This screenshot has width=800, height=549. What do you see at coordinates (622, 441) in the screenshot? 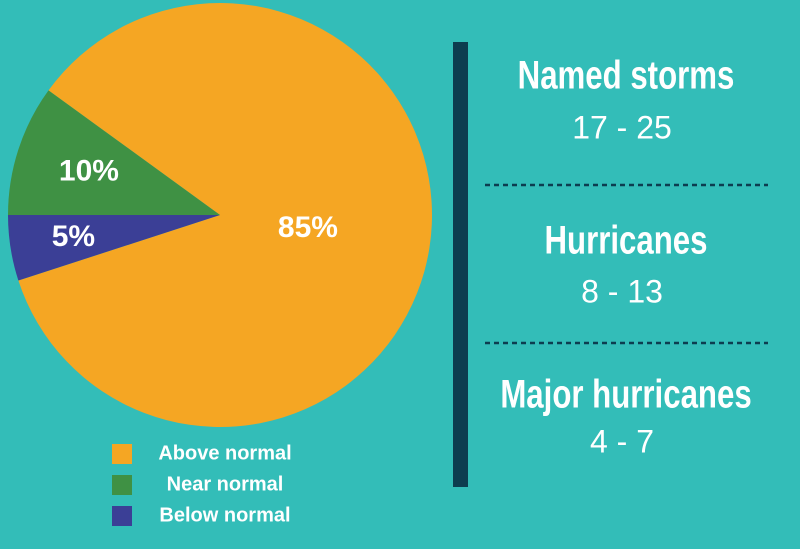
I see `stat-range: 4 - 7` at bounding box center [622, 441].